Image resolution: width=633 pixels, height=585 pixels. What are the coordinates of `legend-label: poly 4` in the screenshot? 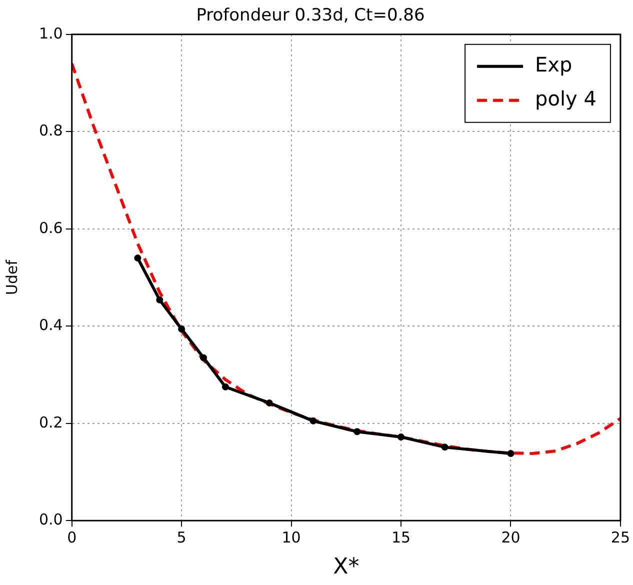 It's located at (565, 98).